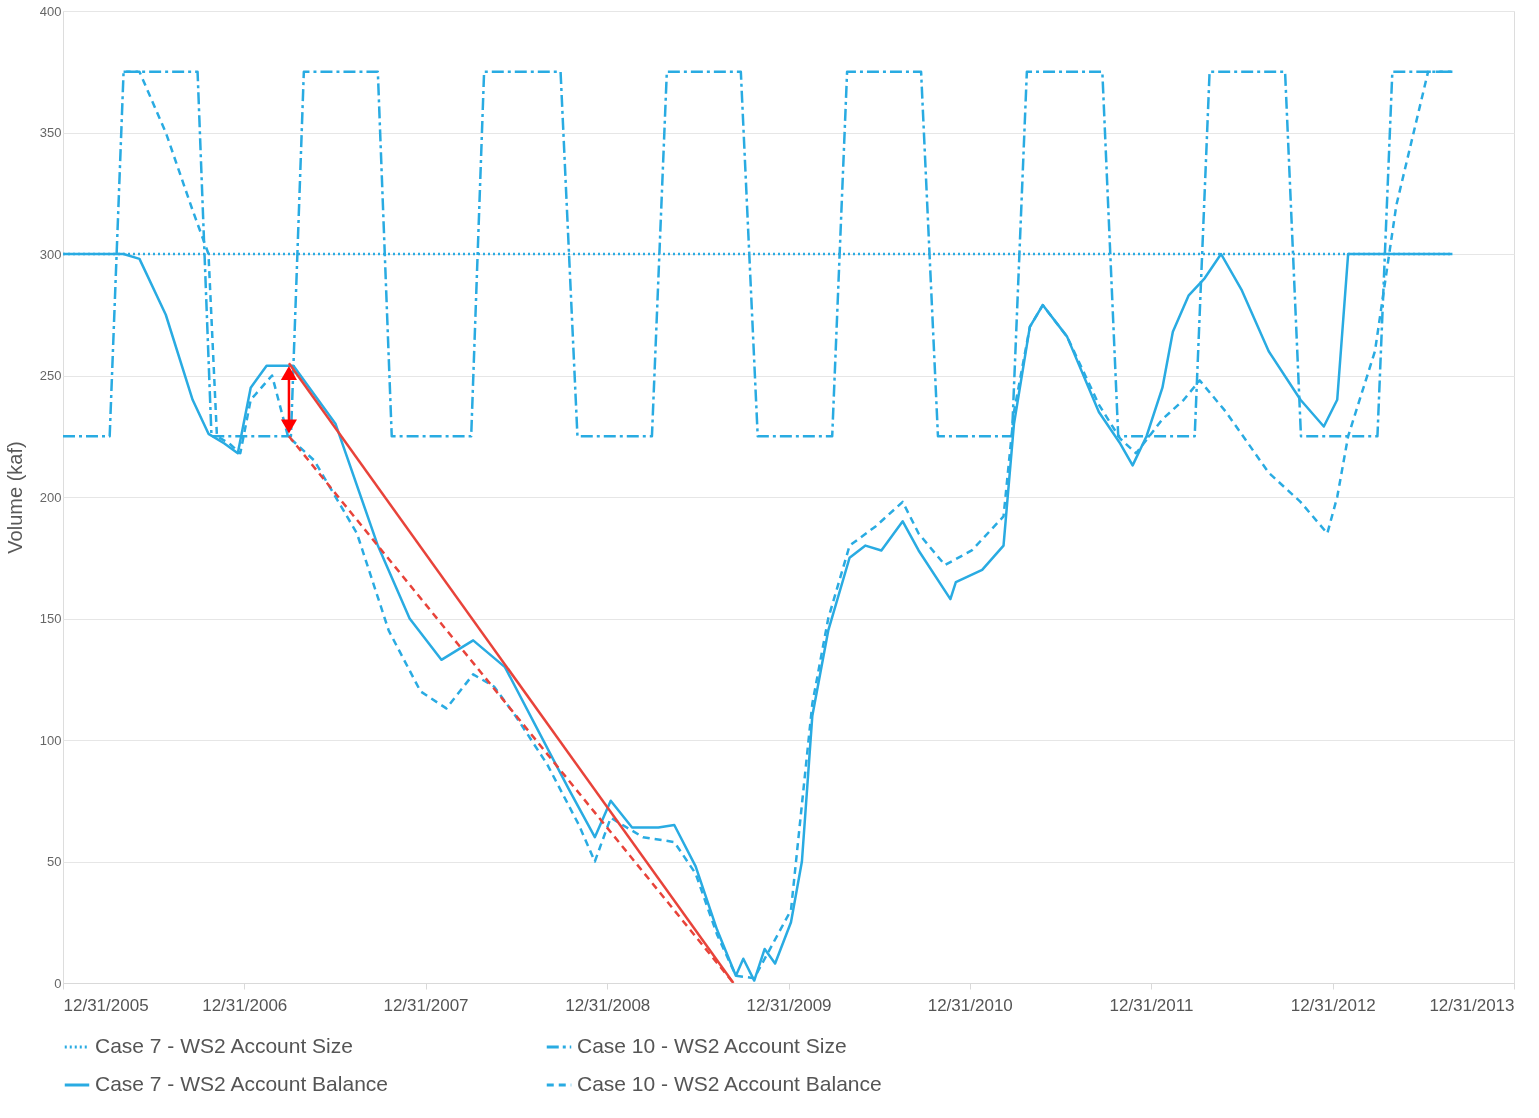 This screenshot has width=1539, height=1118. I want to click on y-tick-label: 300, so click(50, 254).